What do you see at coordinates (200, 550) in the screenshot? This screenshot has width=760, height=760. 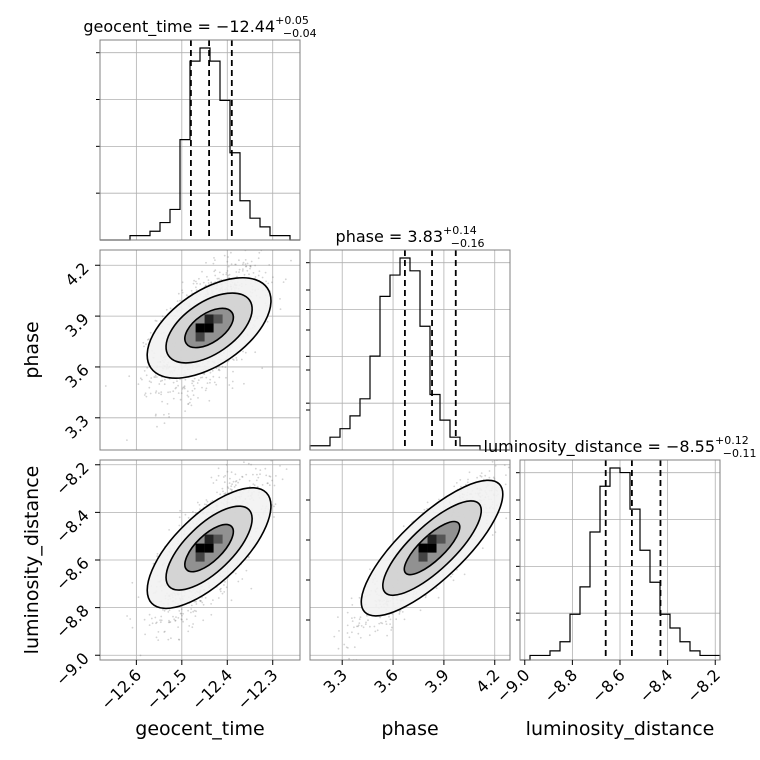 I see `scatter-panel-geocent_time-luminosity_distance` at bounding box center [200, 550].